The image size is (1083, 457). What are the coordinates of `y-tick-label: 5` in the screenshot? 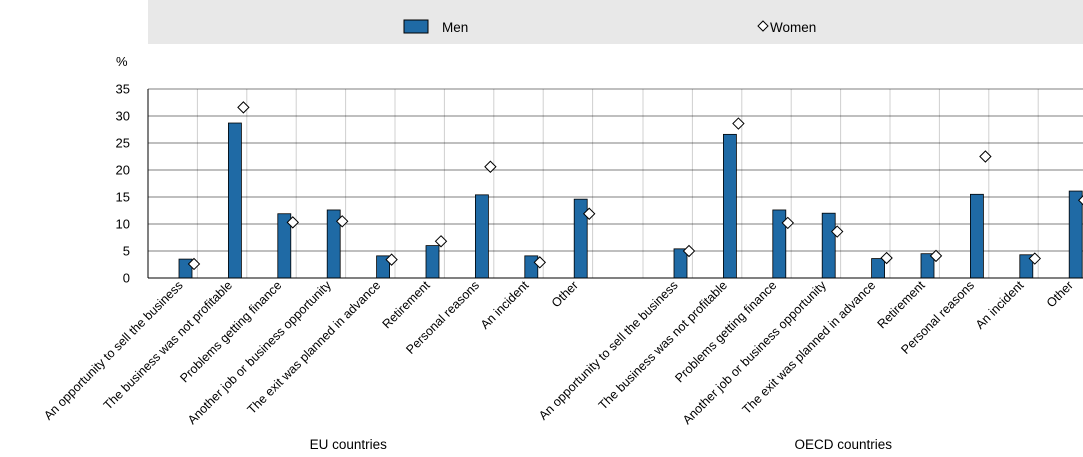 It's located at (126, 251).